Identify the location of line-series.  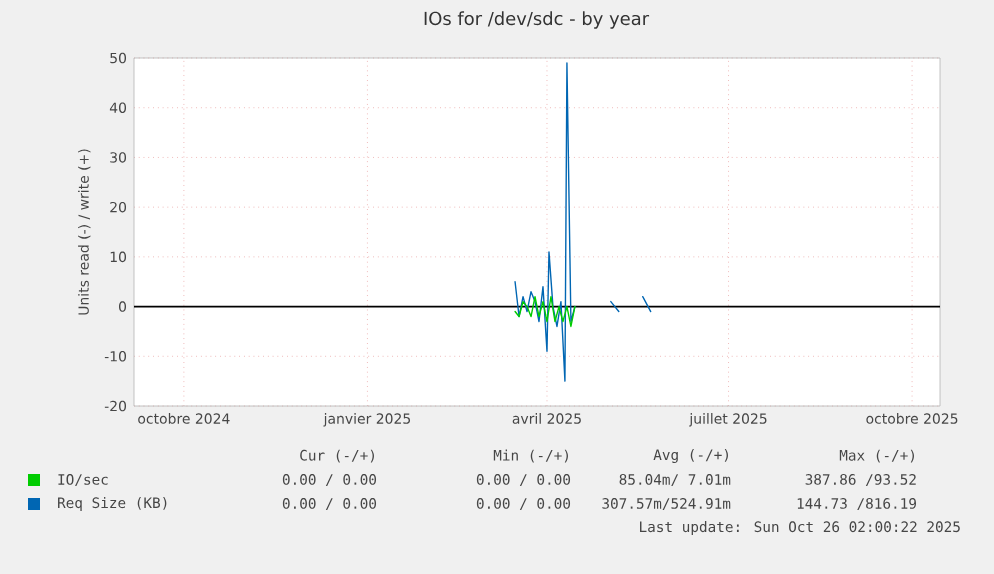
(545, 311).